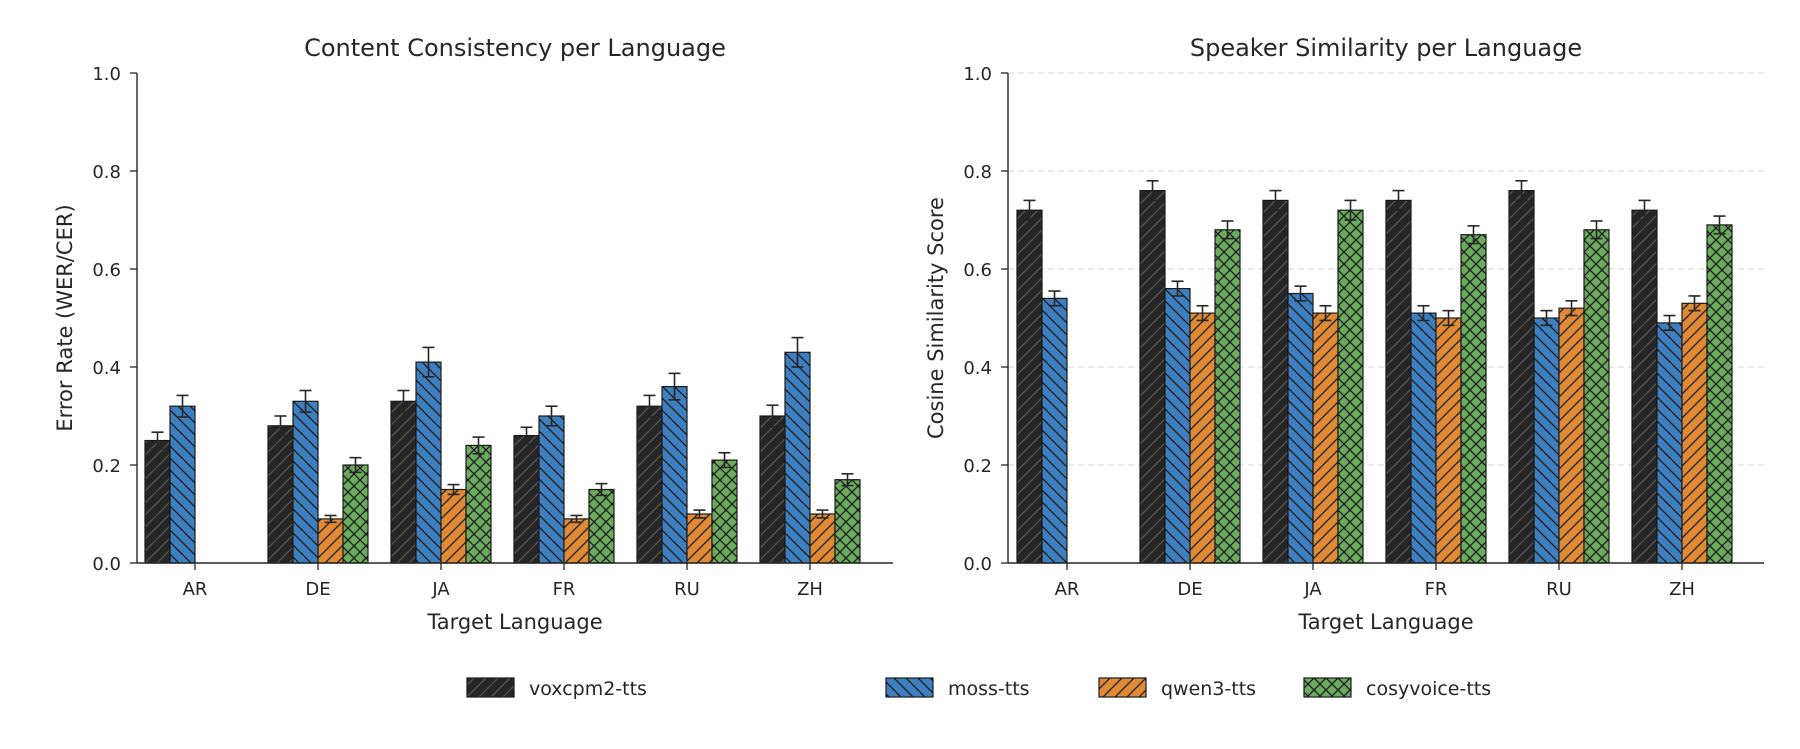 This screenshot has width=1800, height=749. What do you see at coordinates (977, 466) in the screenshot?
I see `y-tick-label: 0.2` at bounding box center [977, 466].